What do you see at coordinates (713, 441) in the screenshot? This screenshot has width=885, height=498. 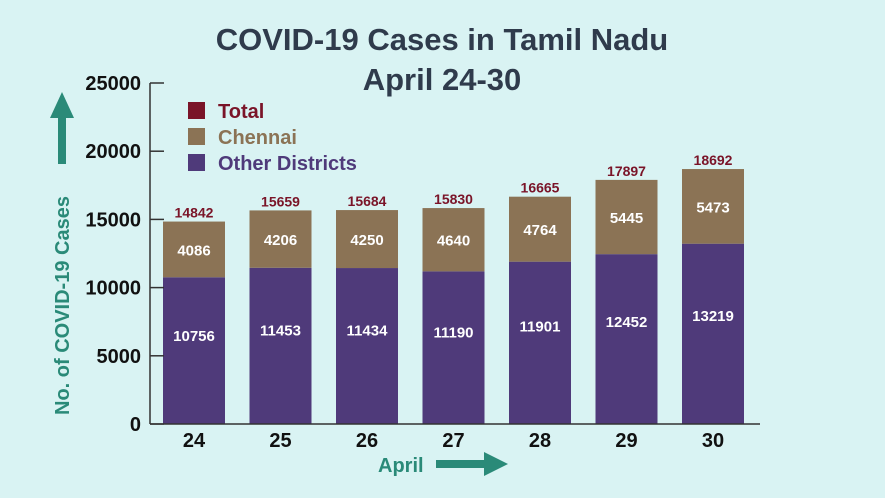 I see `x-tick-label: 30` at bounding box center [713, 441].